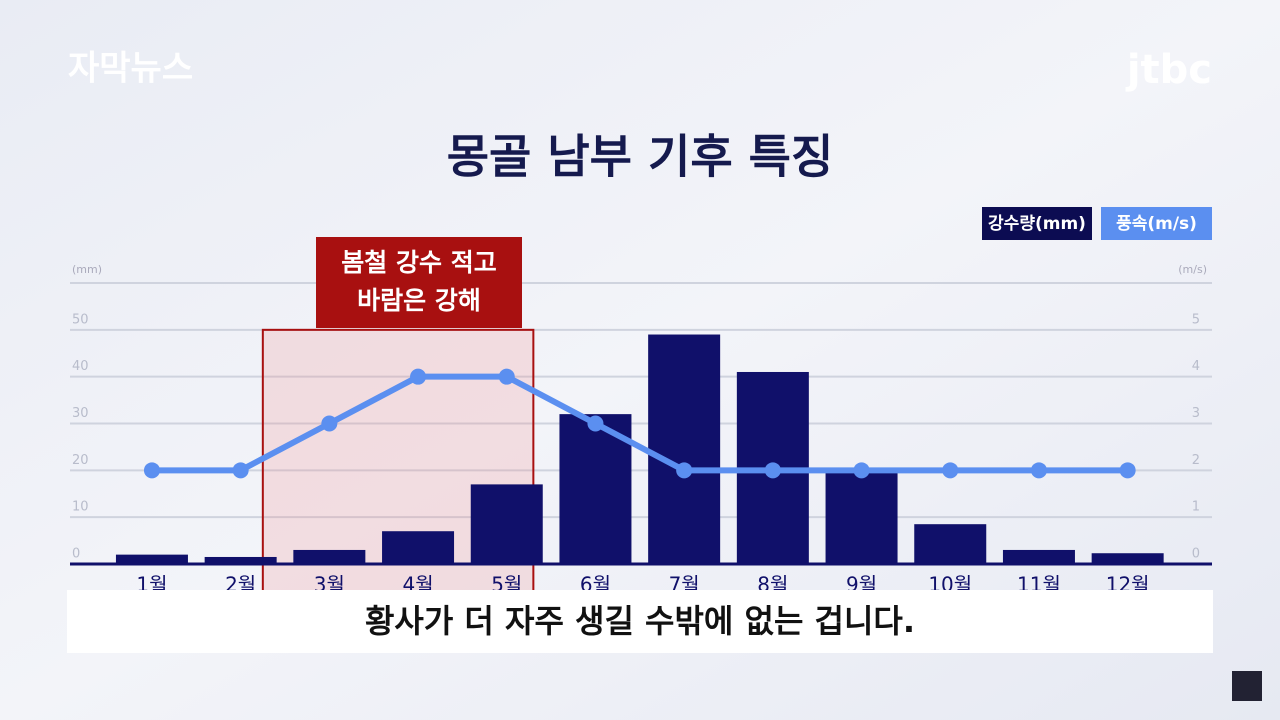 The image size is (1280, 720). I want to click on chart-title: 몽골 남부 기후 특징, so click(640, 157).